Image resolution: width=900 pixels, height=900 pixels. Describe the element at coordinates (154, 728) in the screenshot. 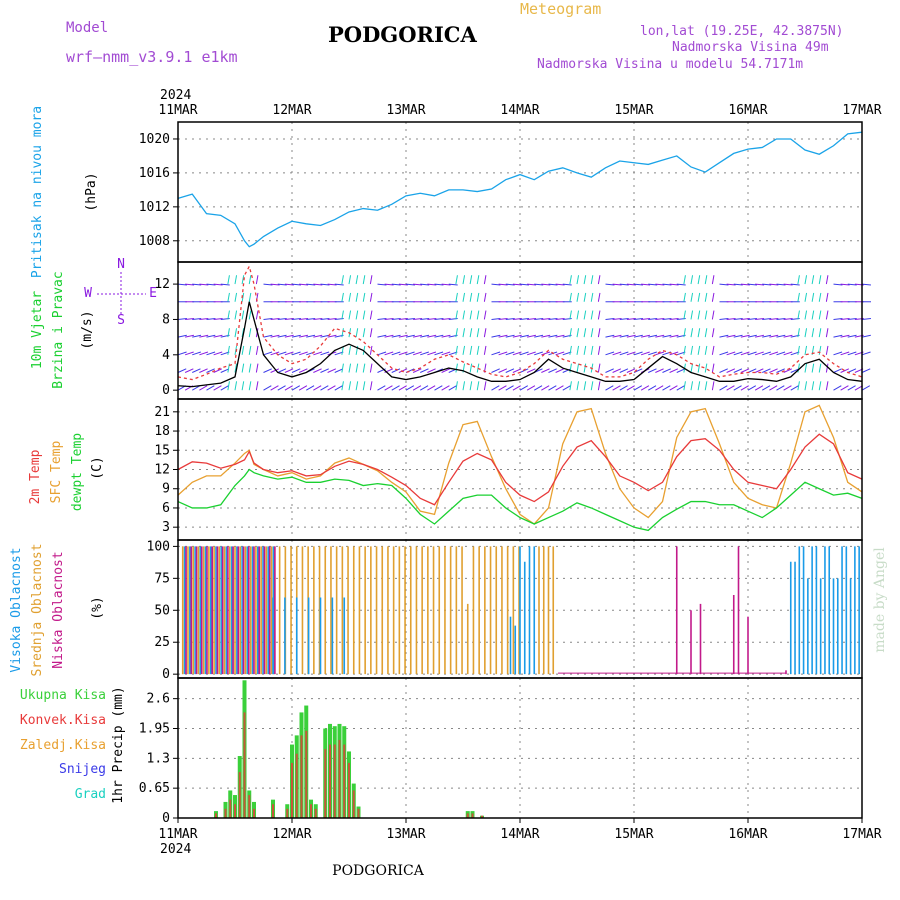

I see `y-tick-label: 1.95` at that location.